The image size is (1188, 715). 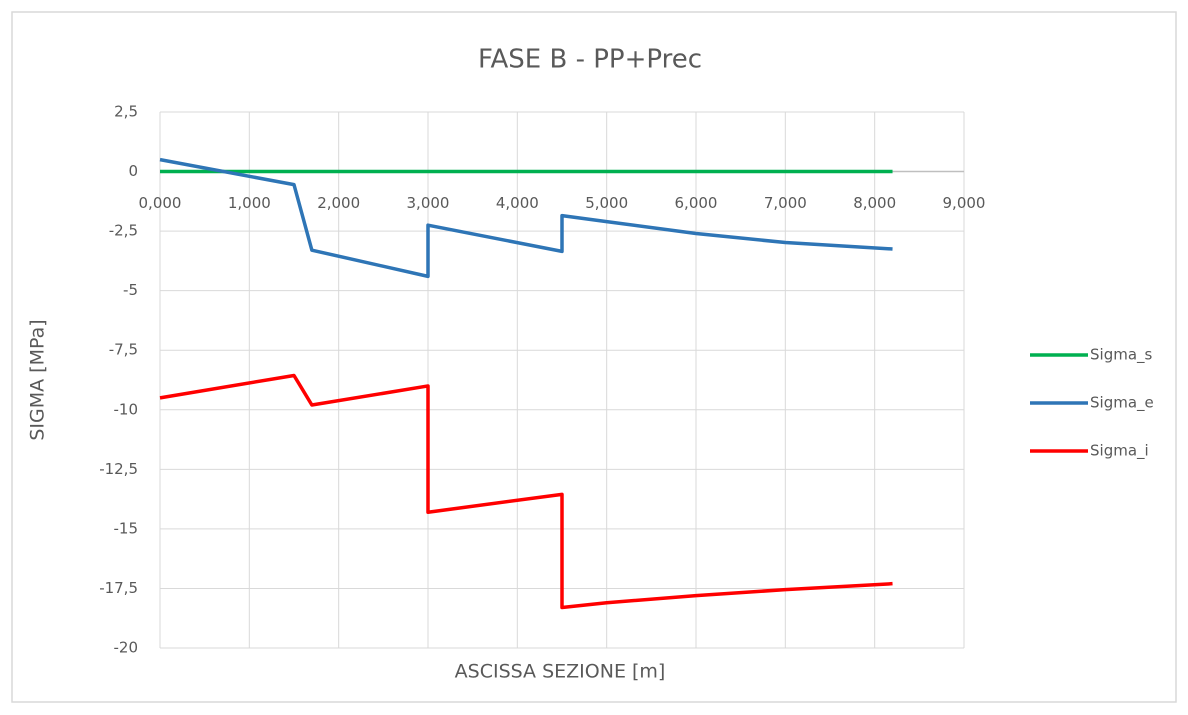 I want to click on x-tick-label: 1,000, so click(x=249, y=203).